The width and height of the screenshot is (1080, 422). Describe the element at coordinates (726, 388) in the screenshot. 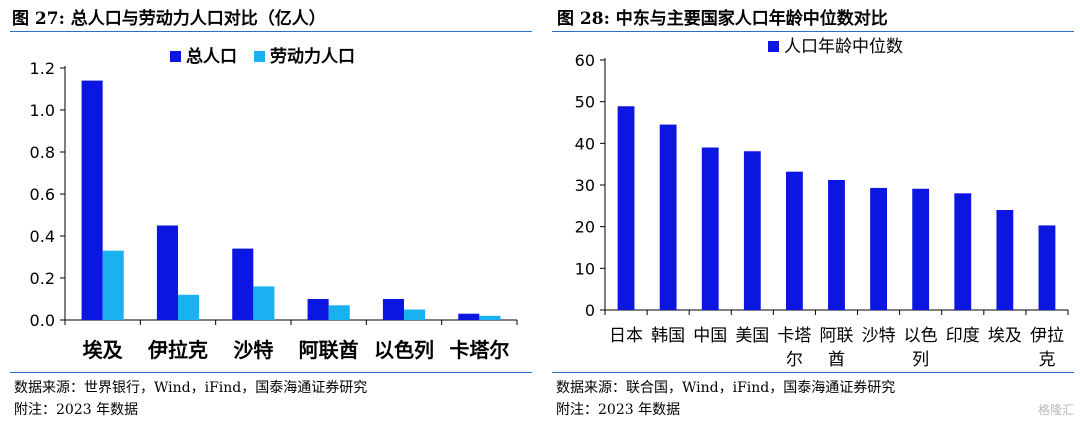

I see `figure-28-source: 数据来源：联合国，Wind，iFind，国泰海通证券研究` at that location.